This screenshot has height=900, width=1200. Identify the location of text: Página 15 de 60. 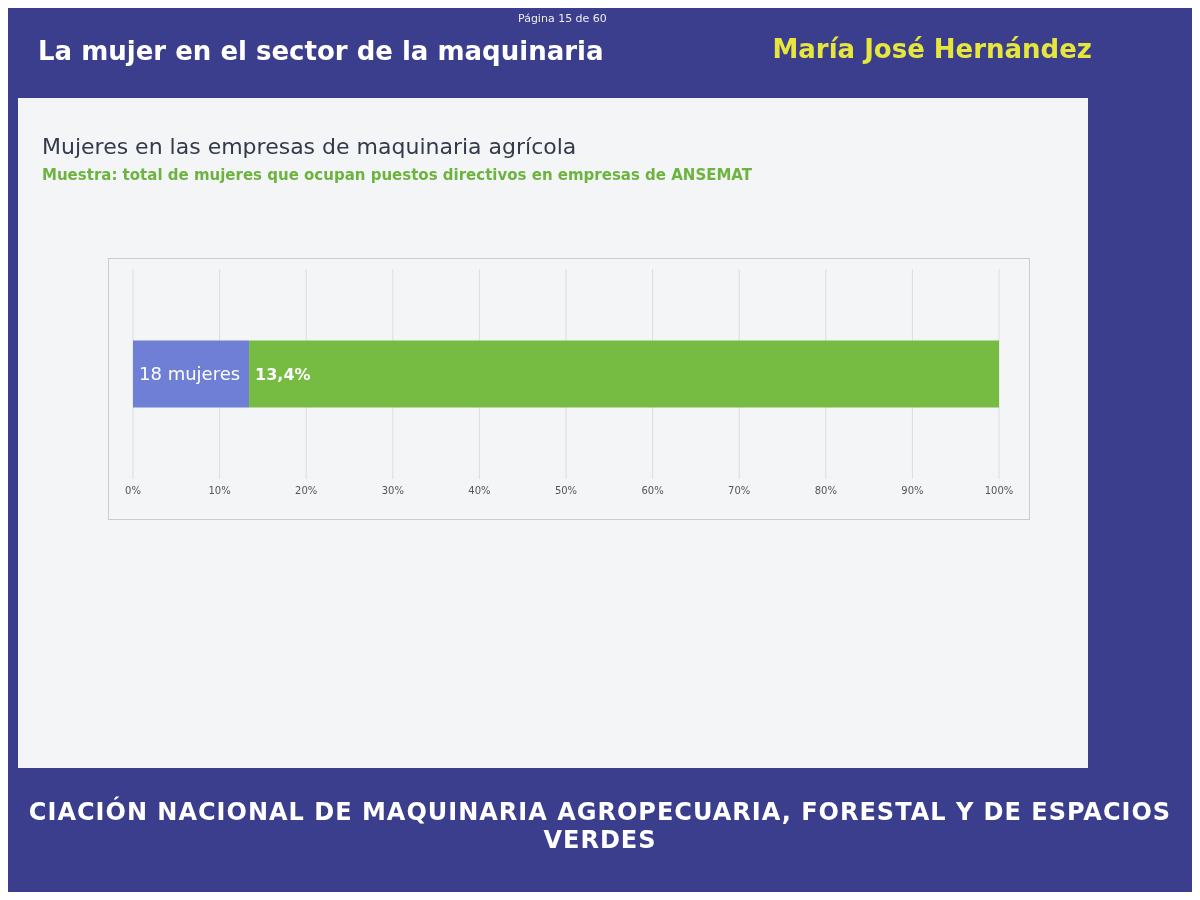
(562, 18).